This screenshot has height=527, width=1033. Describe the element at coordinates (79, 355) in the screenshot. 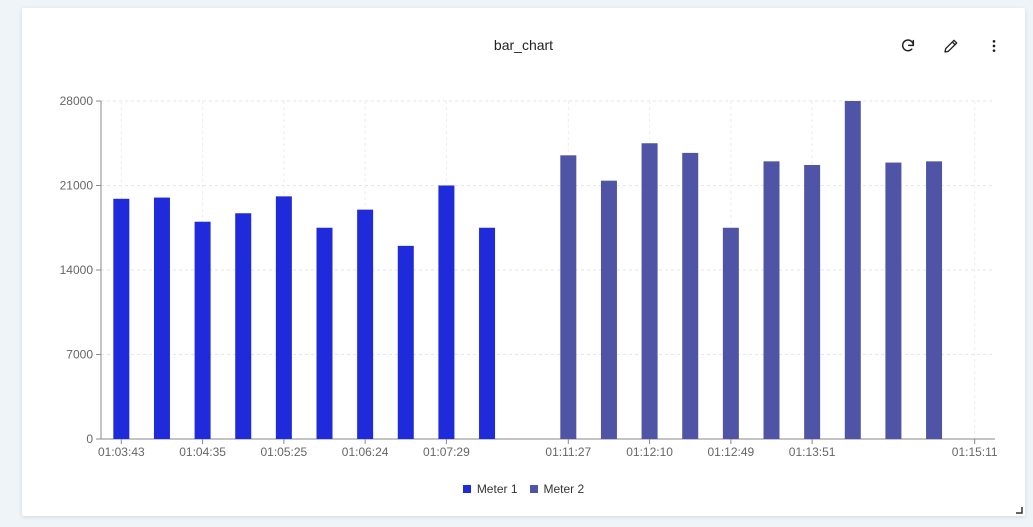

I see `y-tick-label: 7000` at that location.